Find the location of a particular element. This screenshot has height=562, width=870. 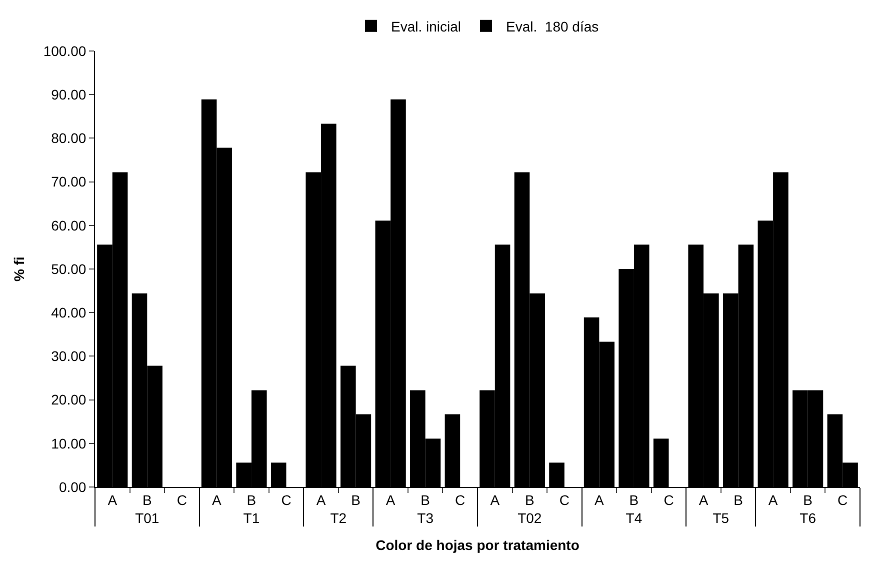

y-tick-label: 20.00 is located at coordinates (68, 400).